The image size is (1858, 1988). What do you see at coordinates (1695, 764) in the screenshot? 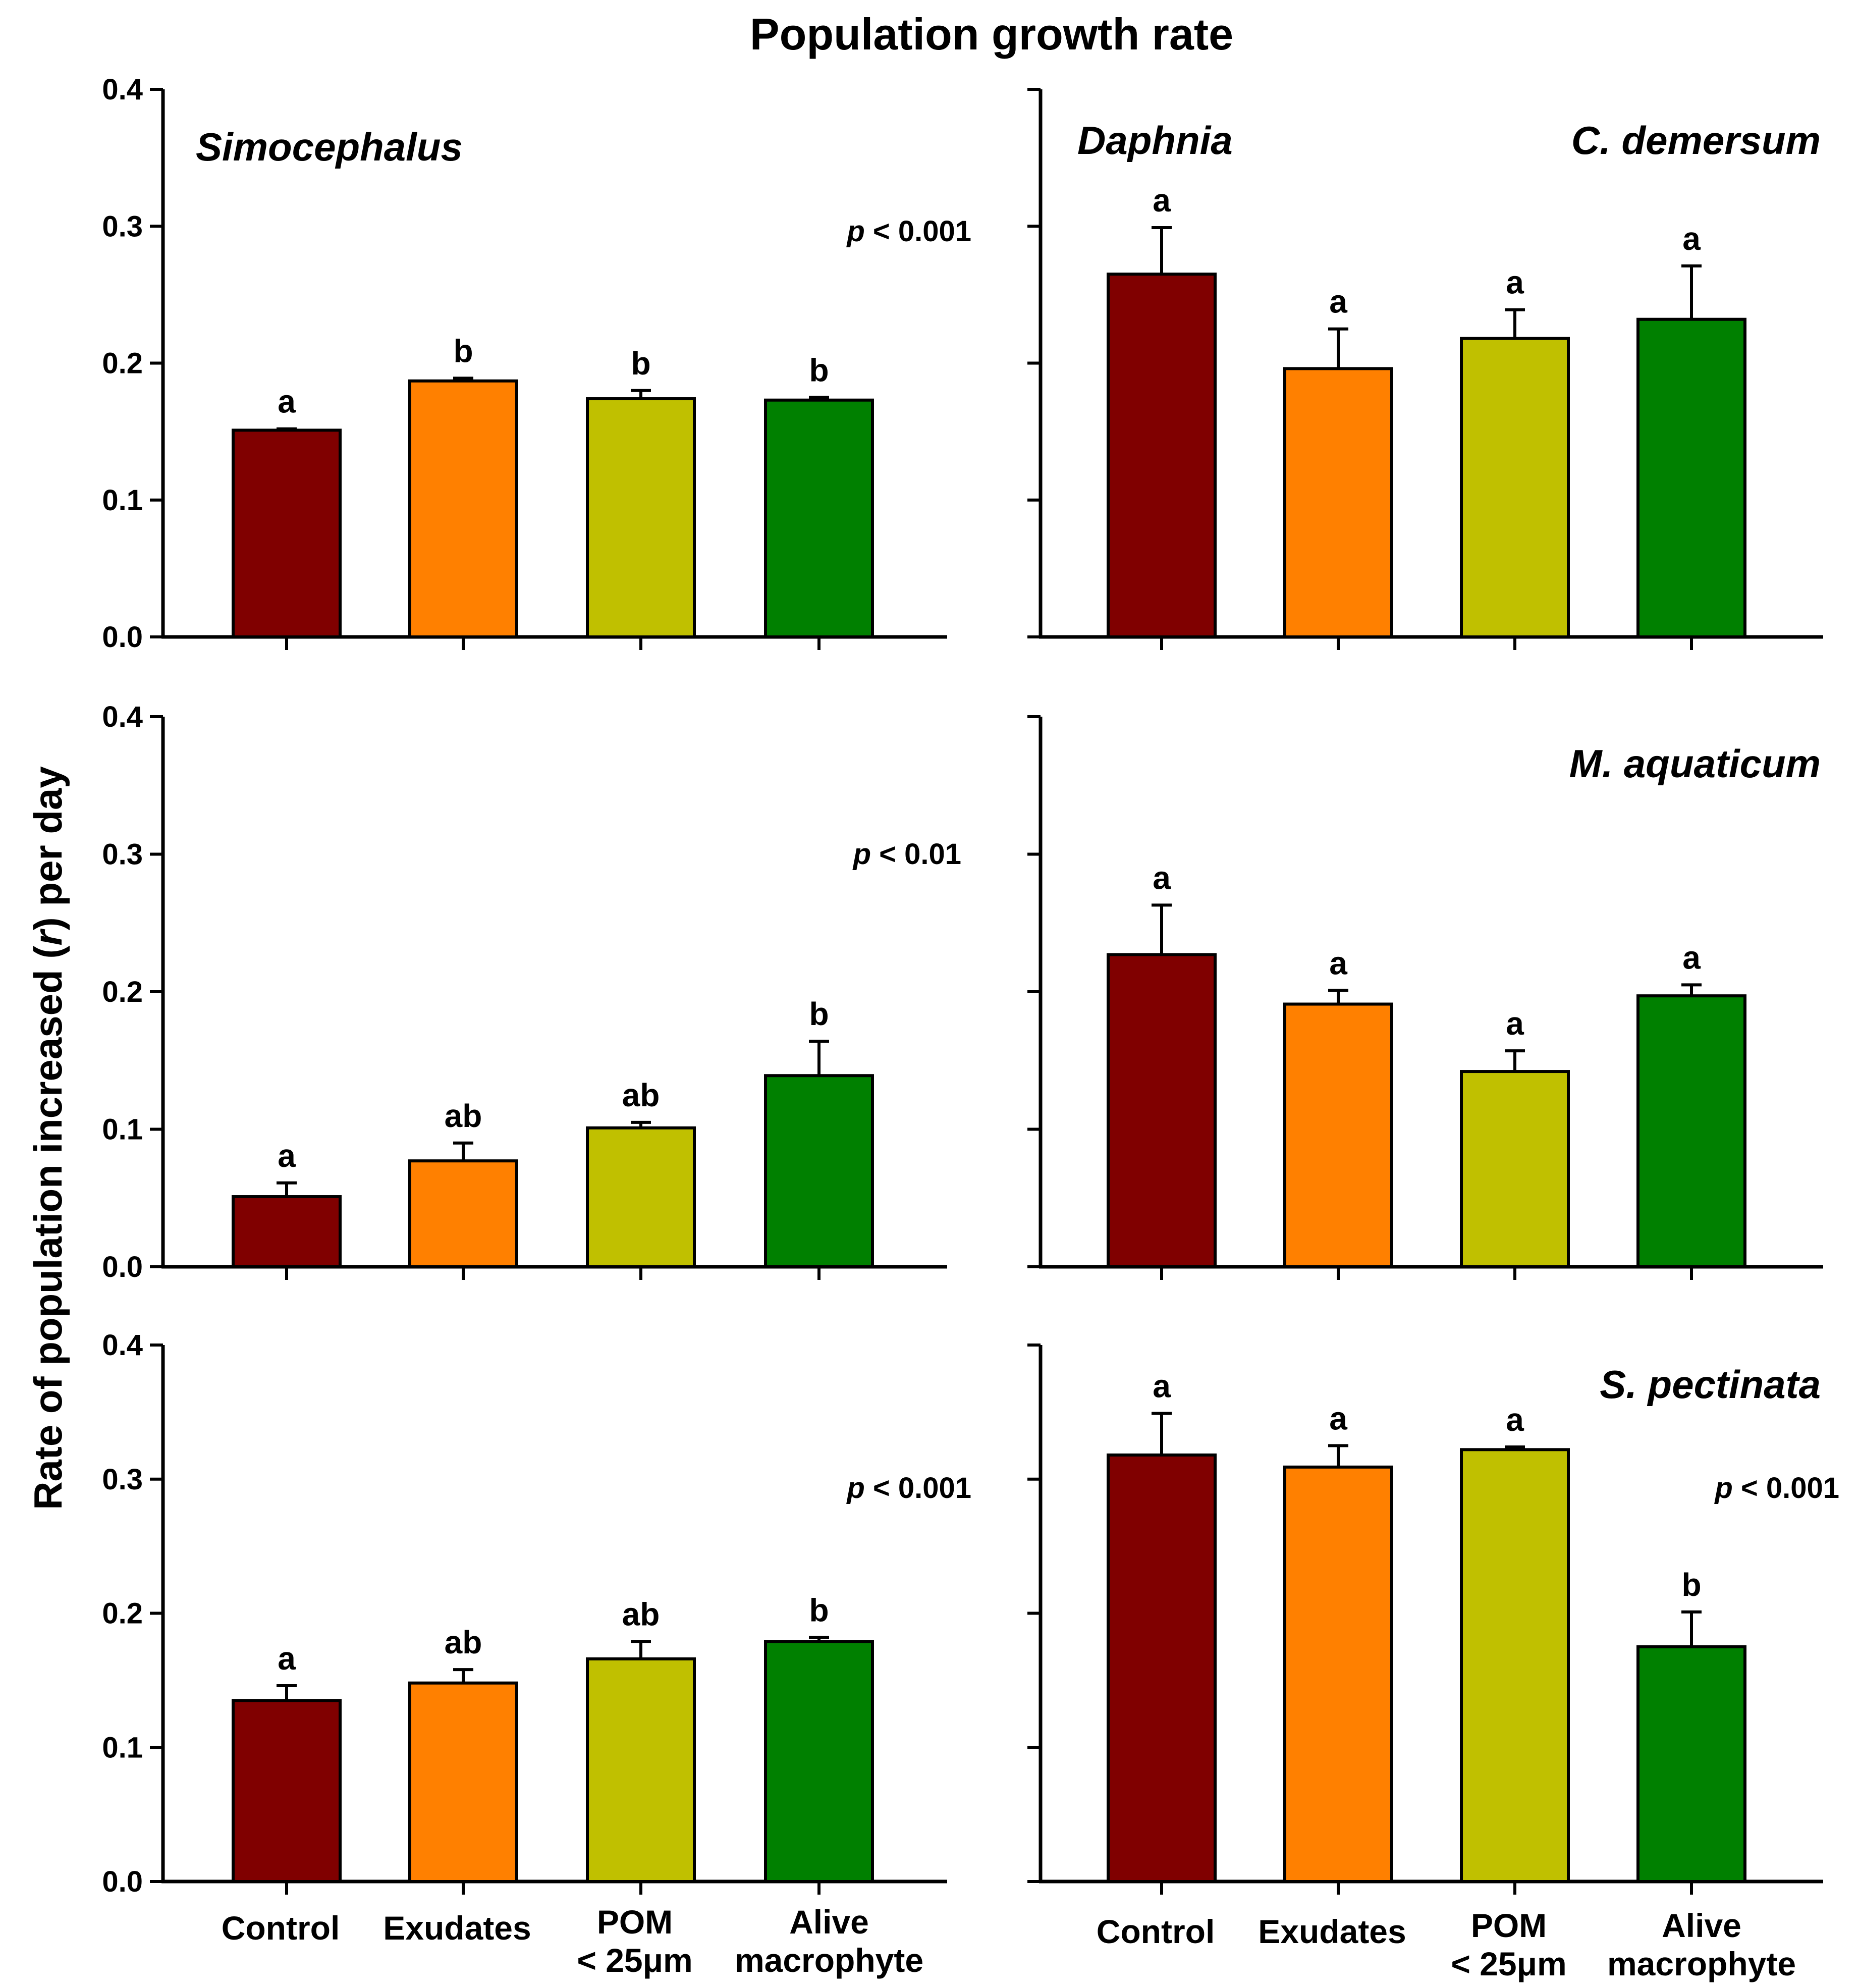
I see `macrophyte-label-m-aquaticum: M. aquaticum` at bounding box center [1695, 764].